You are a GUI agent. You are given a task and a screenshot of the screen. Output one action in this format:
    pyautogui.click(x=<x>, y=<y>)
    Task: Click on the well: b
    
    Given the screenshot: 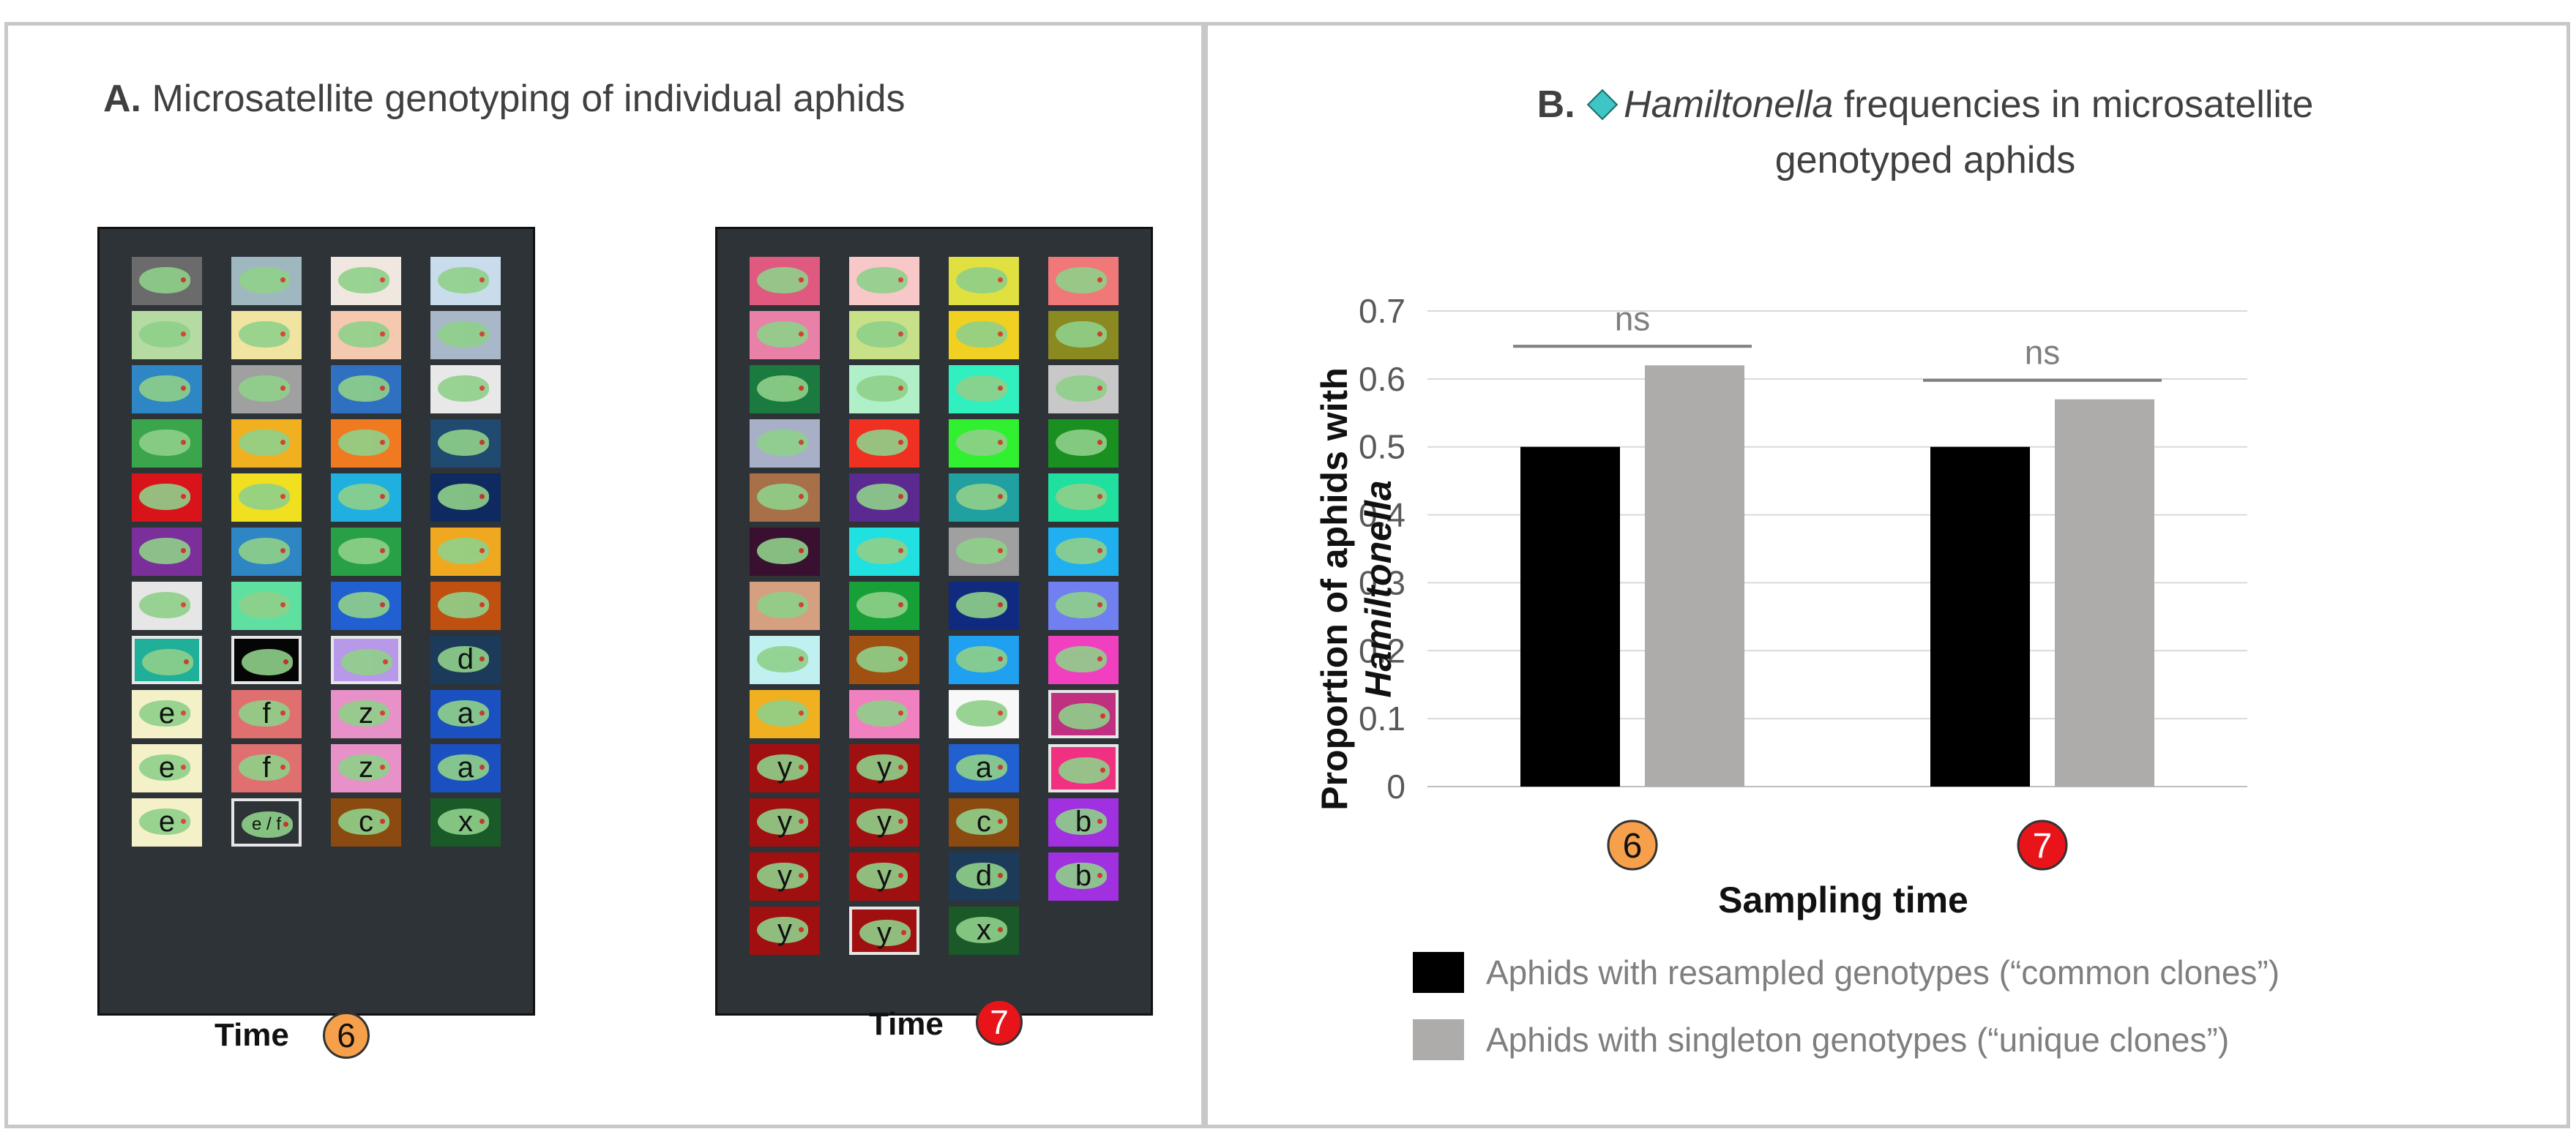 What is the action you would take?
    pyautogui.click(x=1083, y=877)
    